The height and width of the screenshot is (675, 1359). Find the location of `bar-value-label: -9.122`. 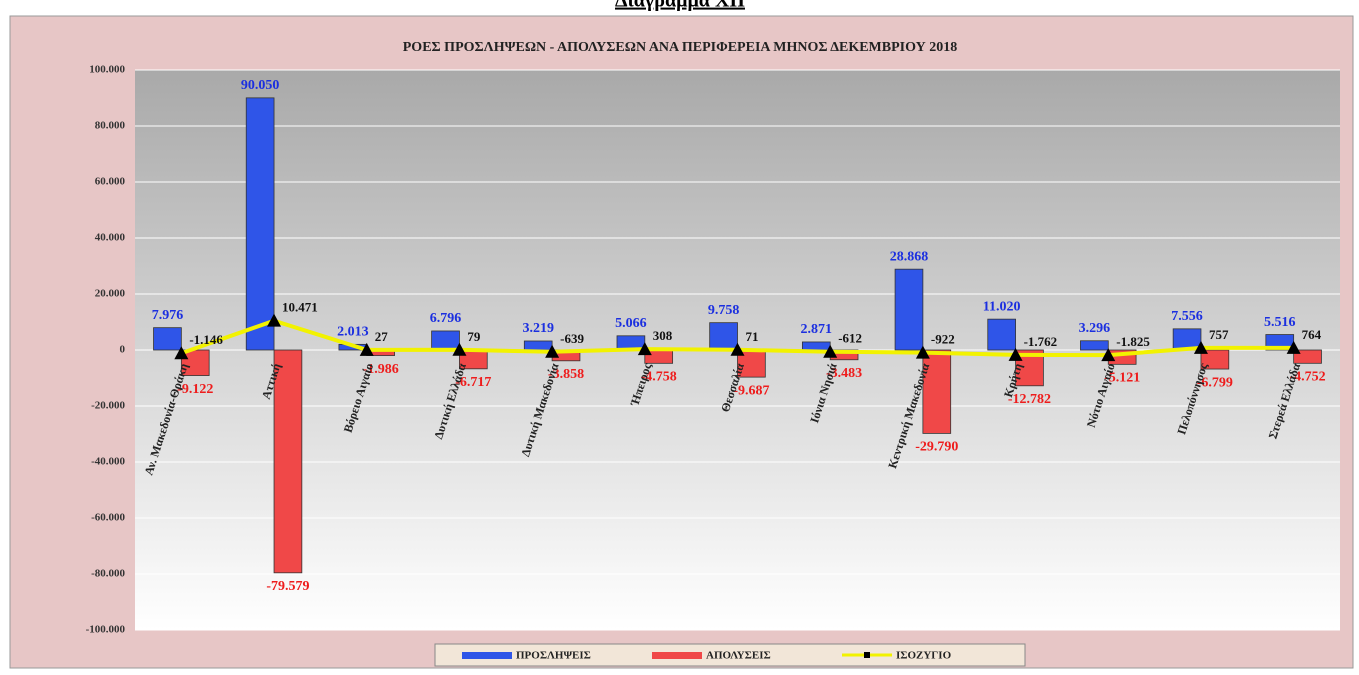

bar-value-label: -9.122 is located at coordinates (195, 389).